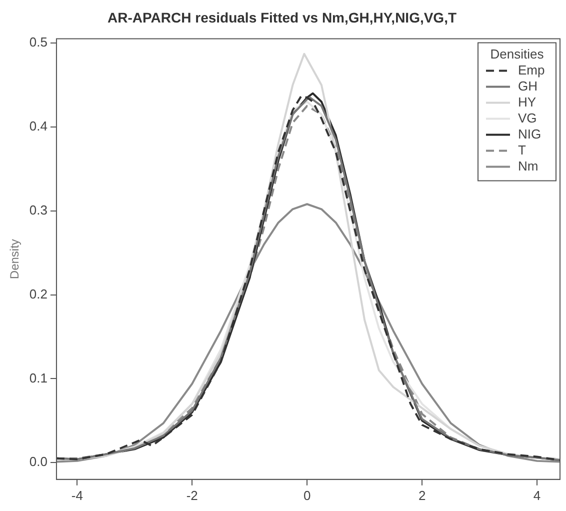  Describe the element at coordinates (38, 42) in the screenshot. I see `y-tick-label: 0.5` at that location.